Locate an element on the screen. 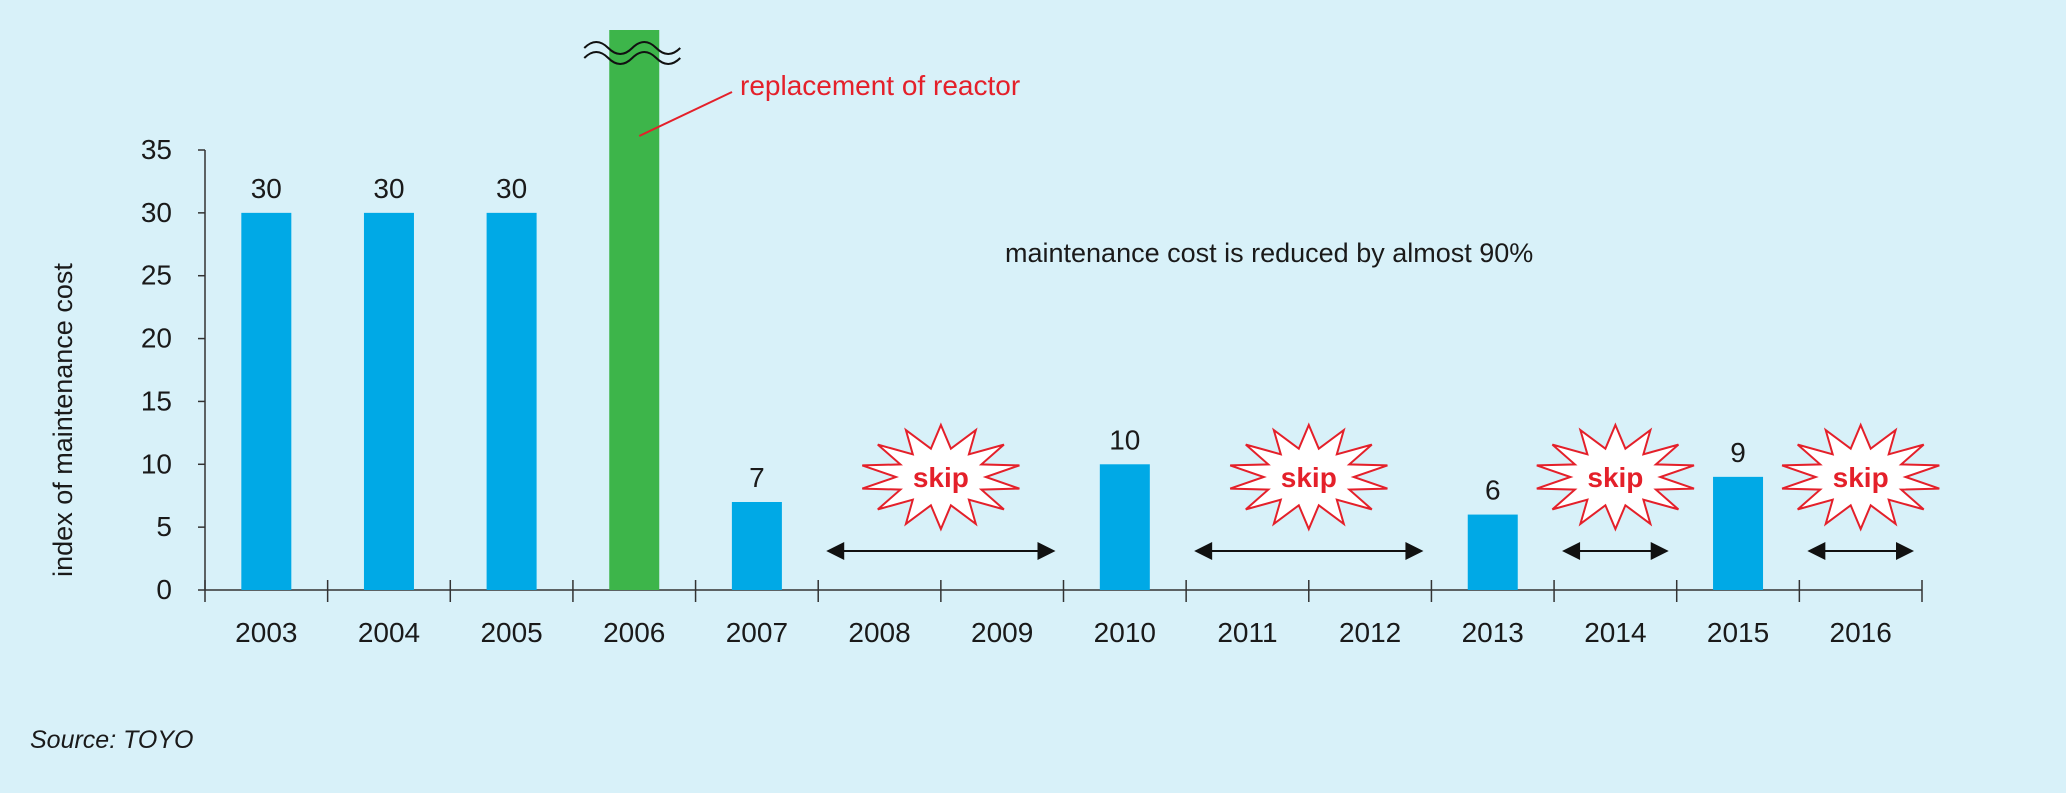  skip-markers: skip skip skip skip is located at coordinates (1383, 491).